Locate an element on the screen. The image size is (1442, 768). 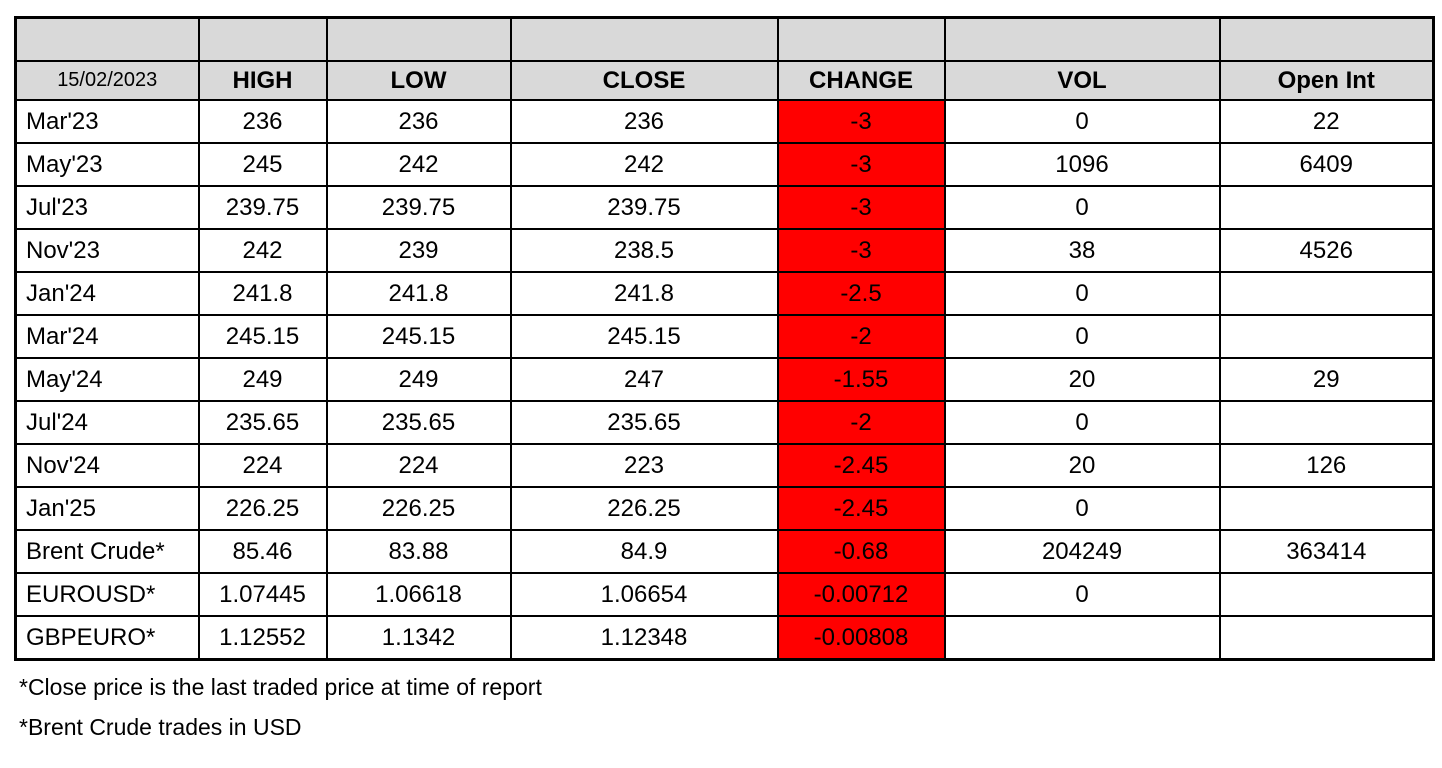
table-row: May'24 249 249 247 -1.55 20 29 is located at coordinates (724, 379).